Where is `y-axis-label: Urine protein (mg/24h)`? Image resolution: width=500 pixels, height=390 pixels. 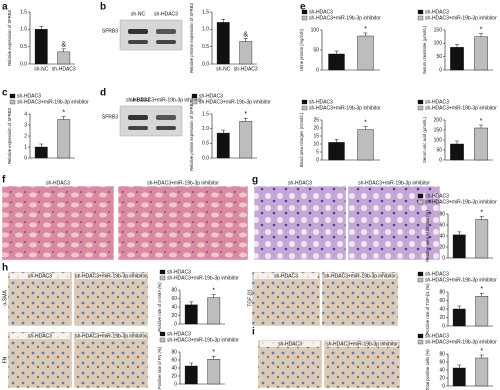
y-axis-label: Urine protein (mg/24h) is located at coordinates (301, 49).